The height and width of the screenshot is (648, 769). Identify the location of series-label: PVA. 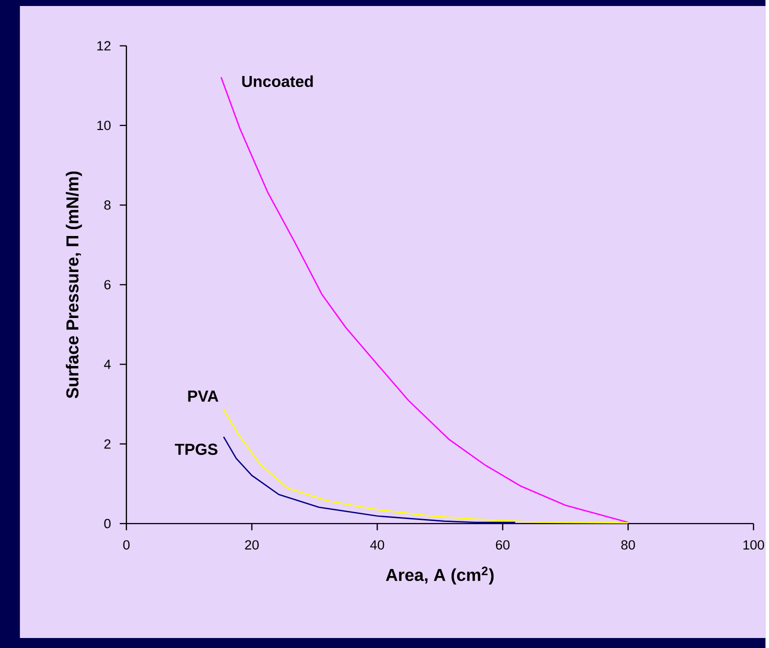
(203, 396).